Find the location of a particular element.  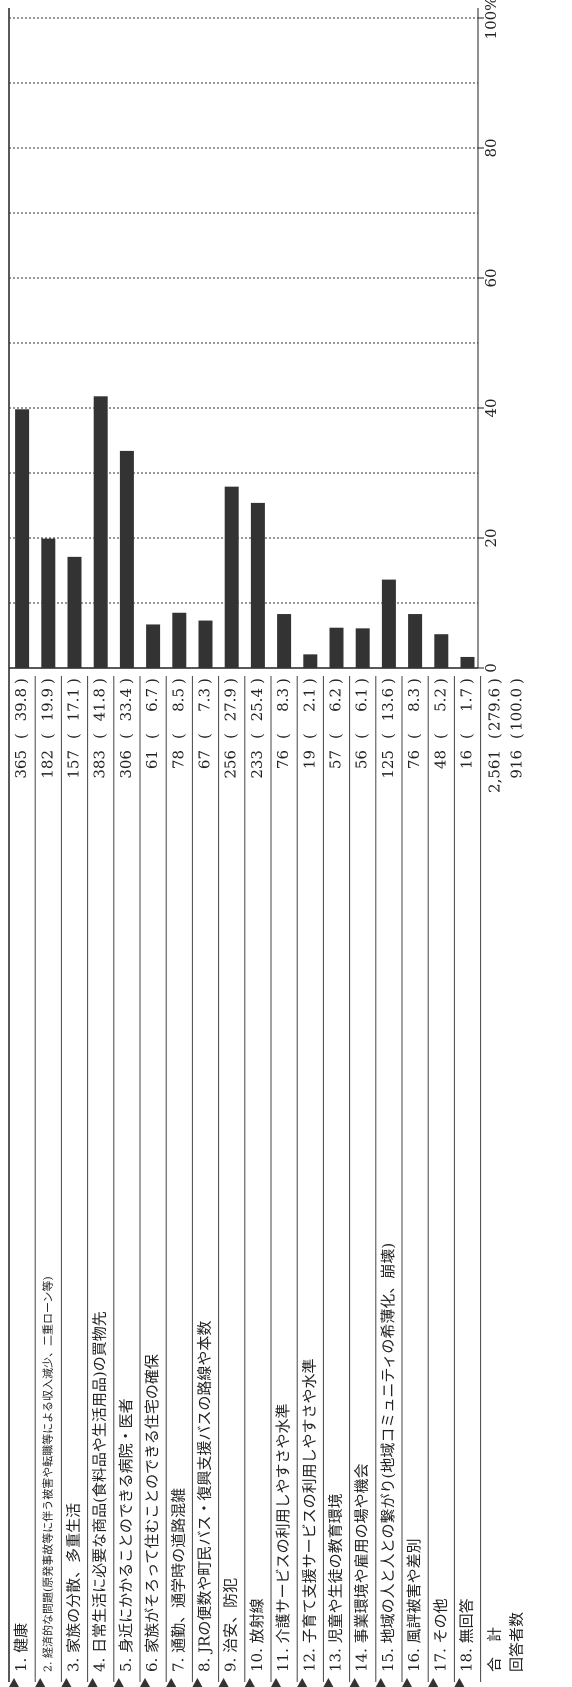

percent: 2.1 is located at coordinates (309, 700).